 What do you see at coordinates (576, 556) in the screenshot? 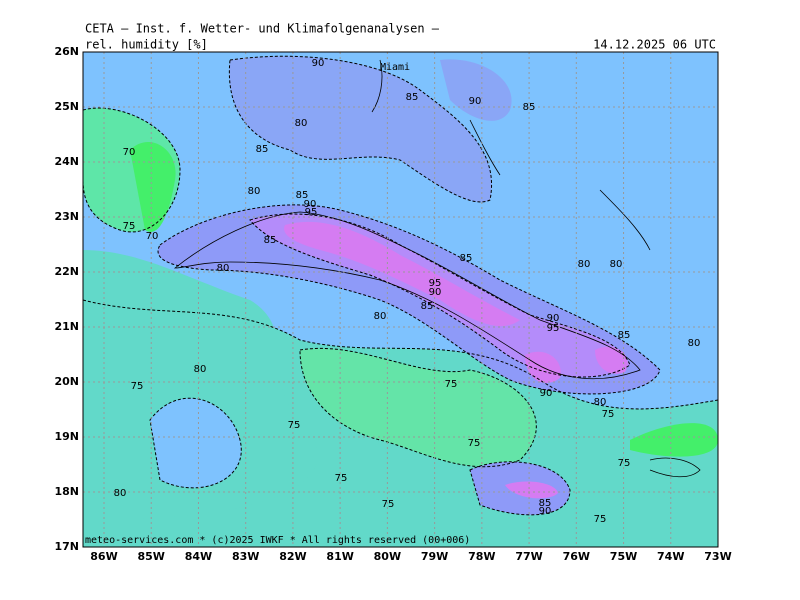
I see `lon-label: 76W` at bounding box center [576, 556].